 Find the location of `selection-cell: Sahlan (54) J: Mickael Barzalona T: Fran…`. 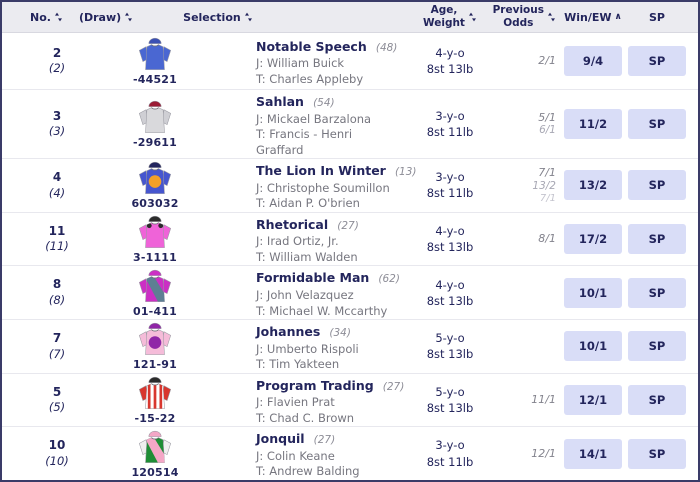

selection-cell: Sahlan (54) J: Mickael Barzalona T: Fran… is located at coordinates (300, 124).